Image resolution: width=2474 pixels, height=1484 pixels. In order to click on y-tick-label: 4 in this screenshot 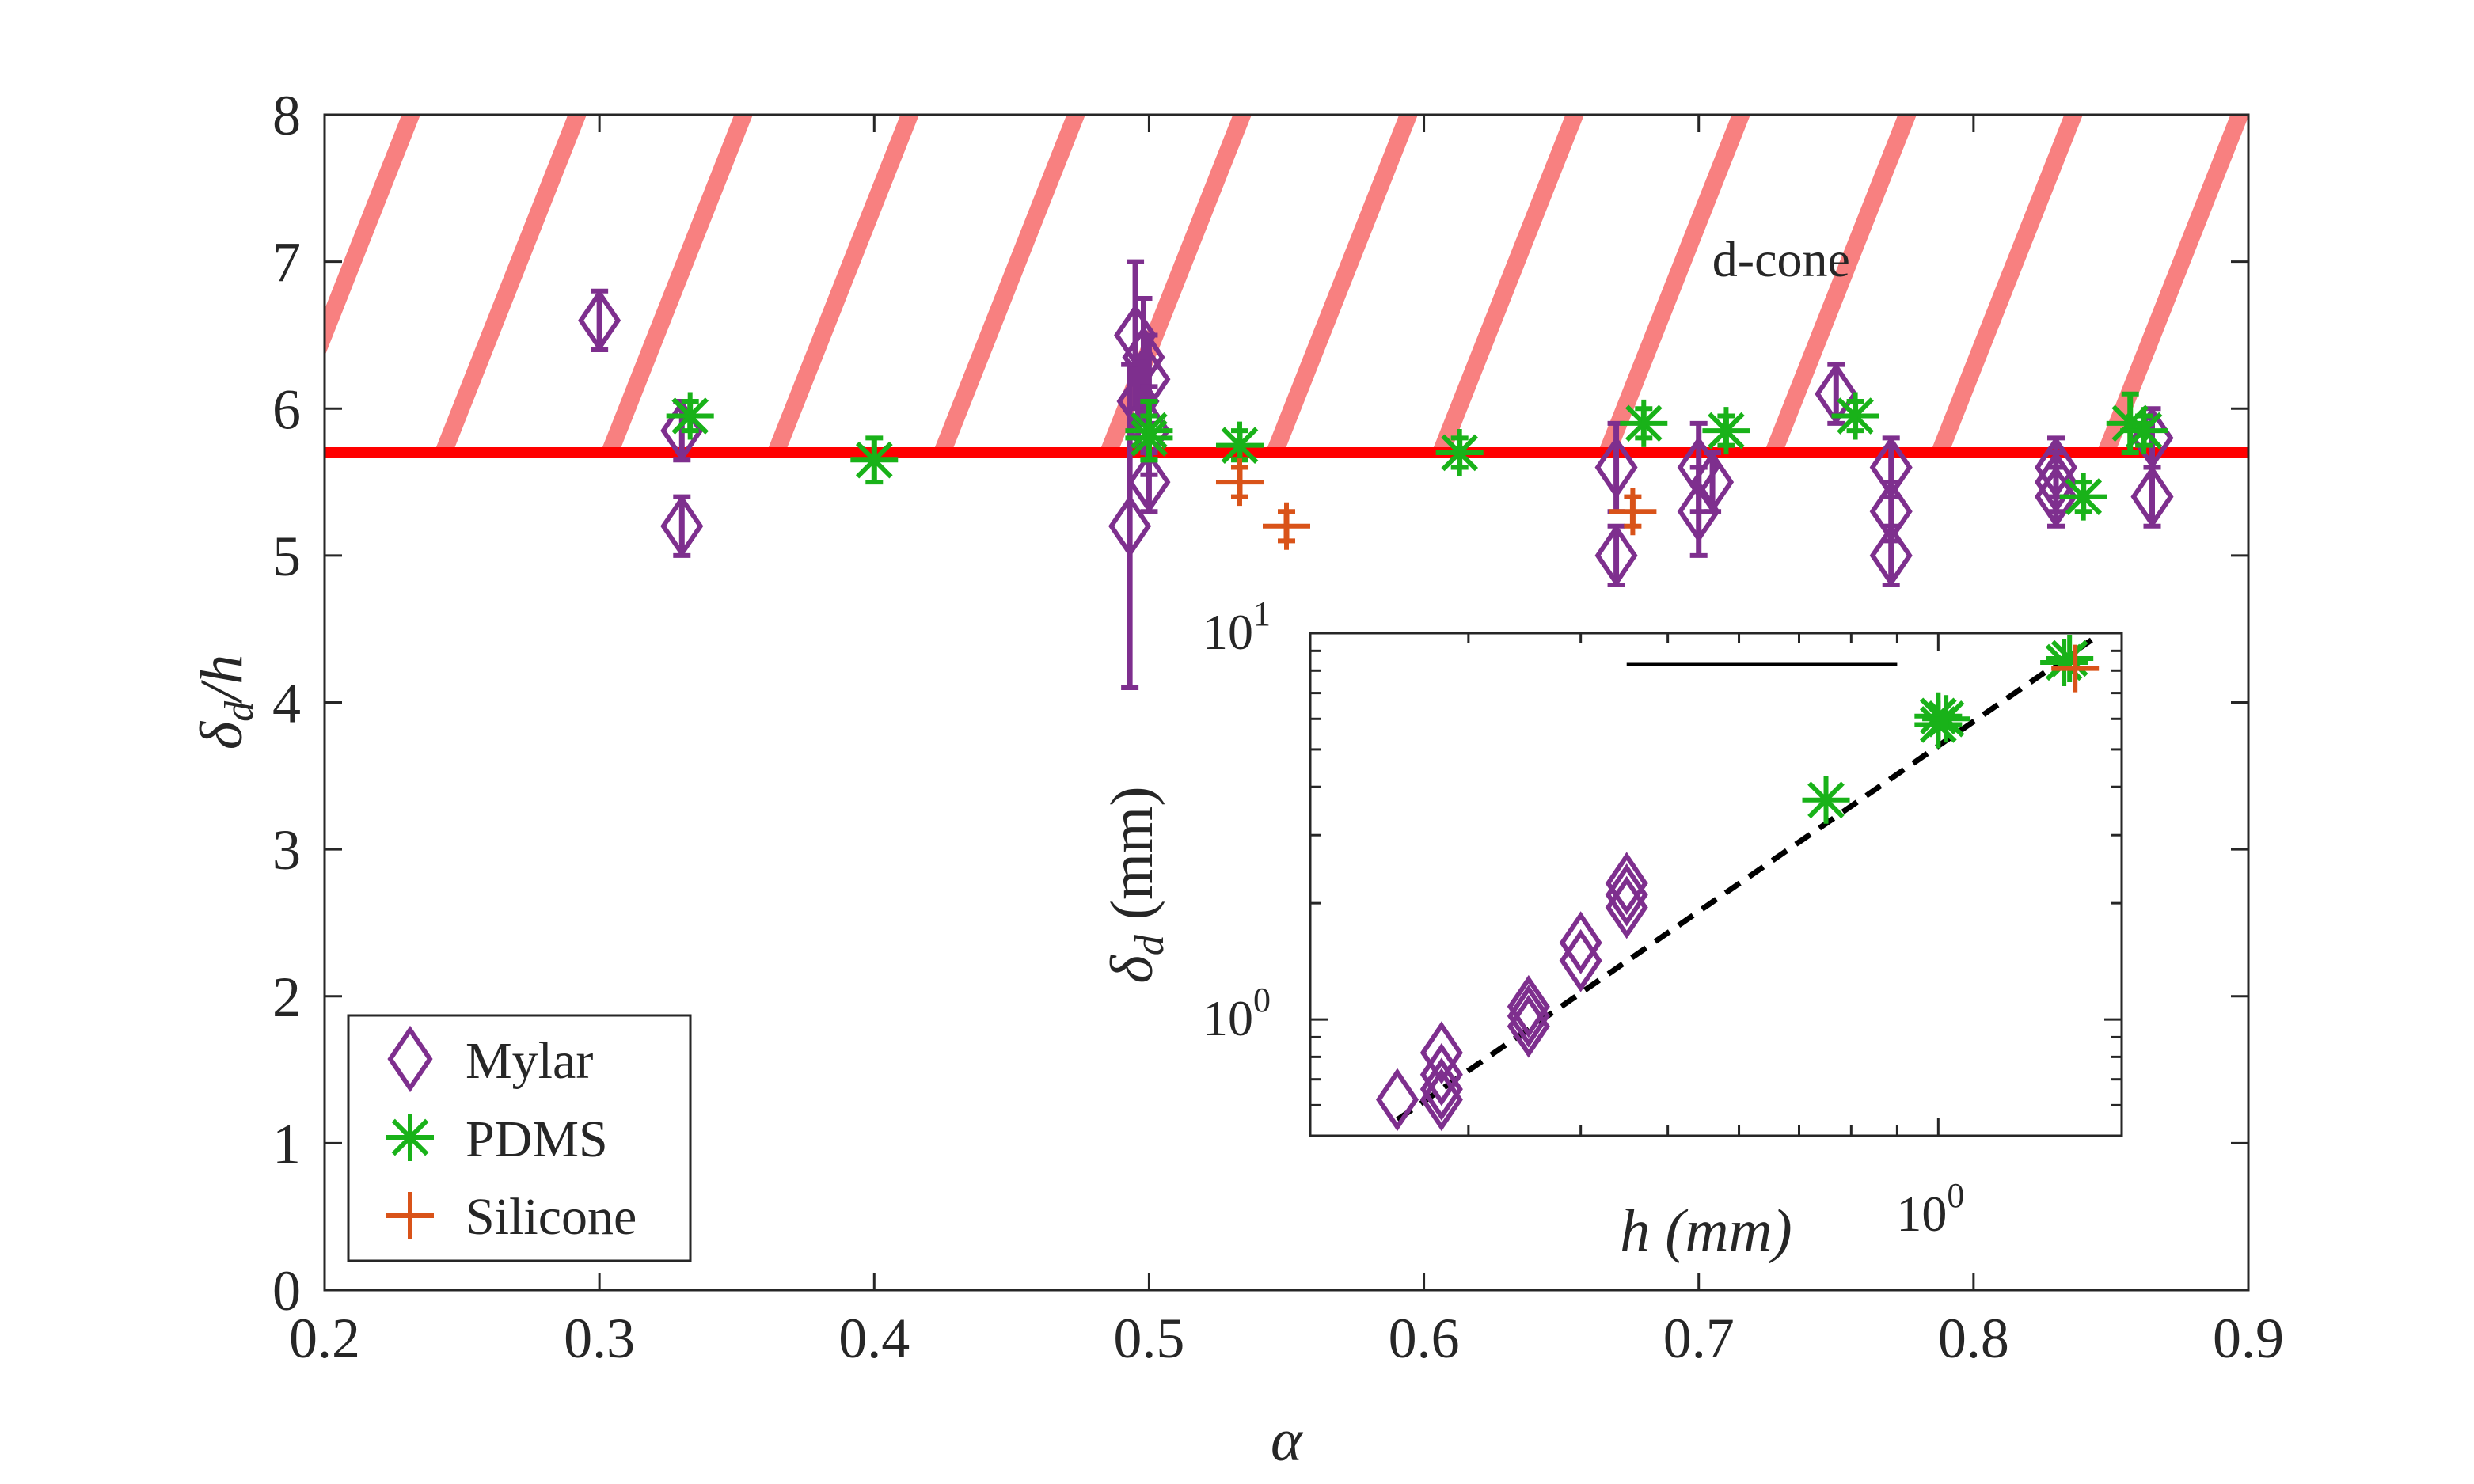, I will do `click(286, 703)`.